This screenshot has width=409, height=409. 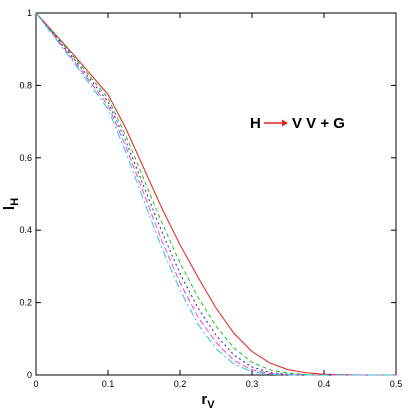 I want to click on x-tick-label: 0, so click(x=35, y=384).